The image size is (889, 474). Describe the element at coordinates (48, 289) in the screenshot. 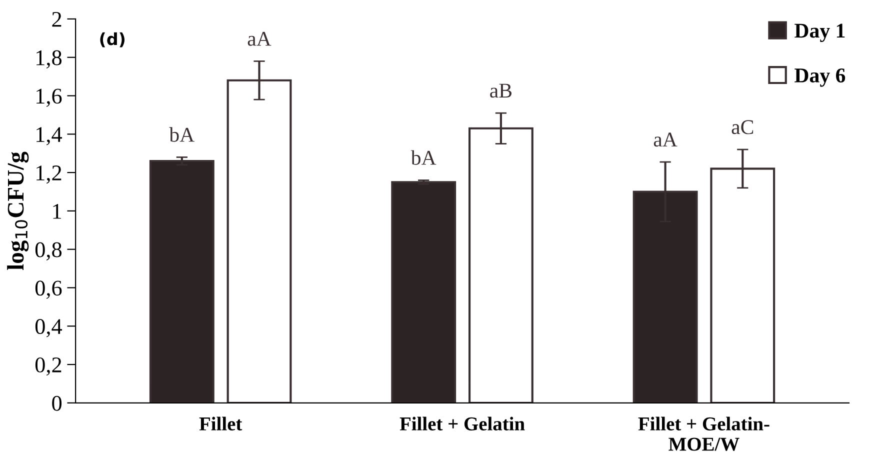

I see `y-tick-label: 0,6` at that location.